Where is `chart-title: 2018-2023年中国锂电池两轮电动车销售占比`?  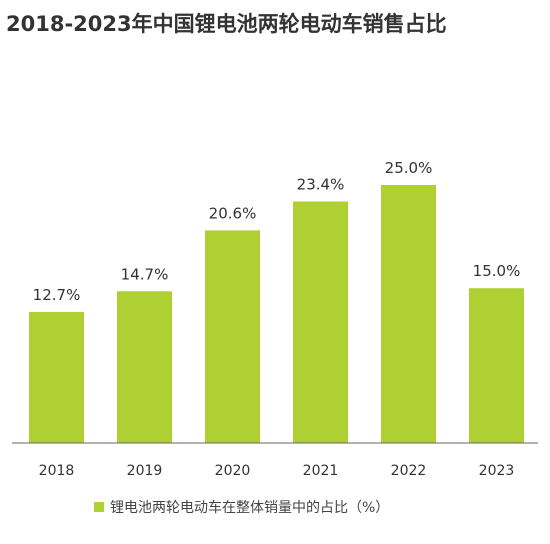 chart-title: 2018-2023年中国锂电池两轮电动车销售占比 is located at coordinates (226, 24).